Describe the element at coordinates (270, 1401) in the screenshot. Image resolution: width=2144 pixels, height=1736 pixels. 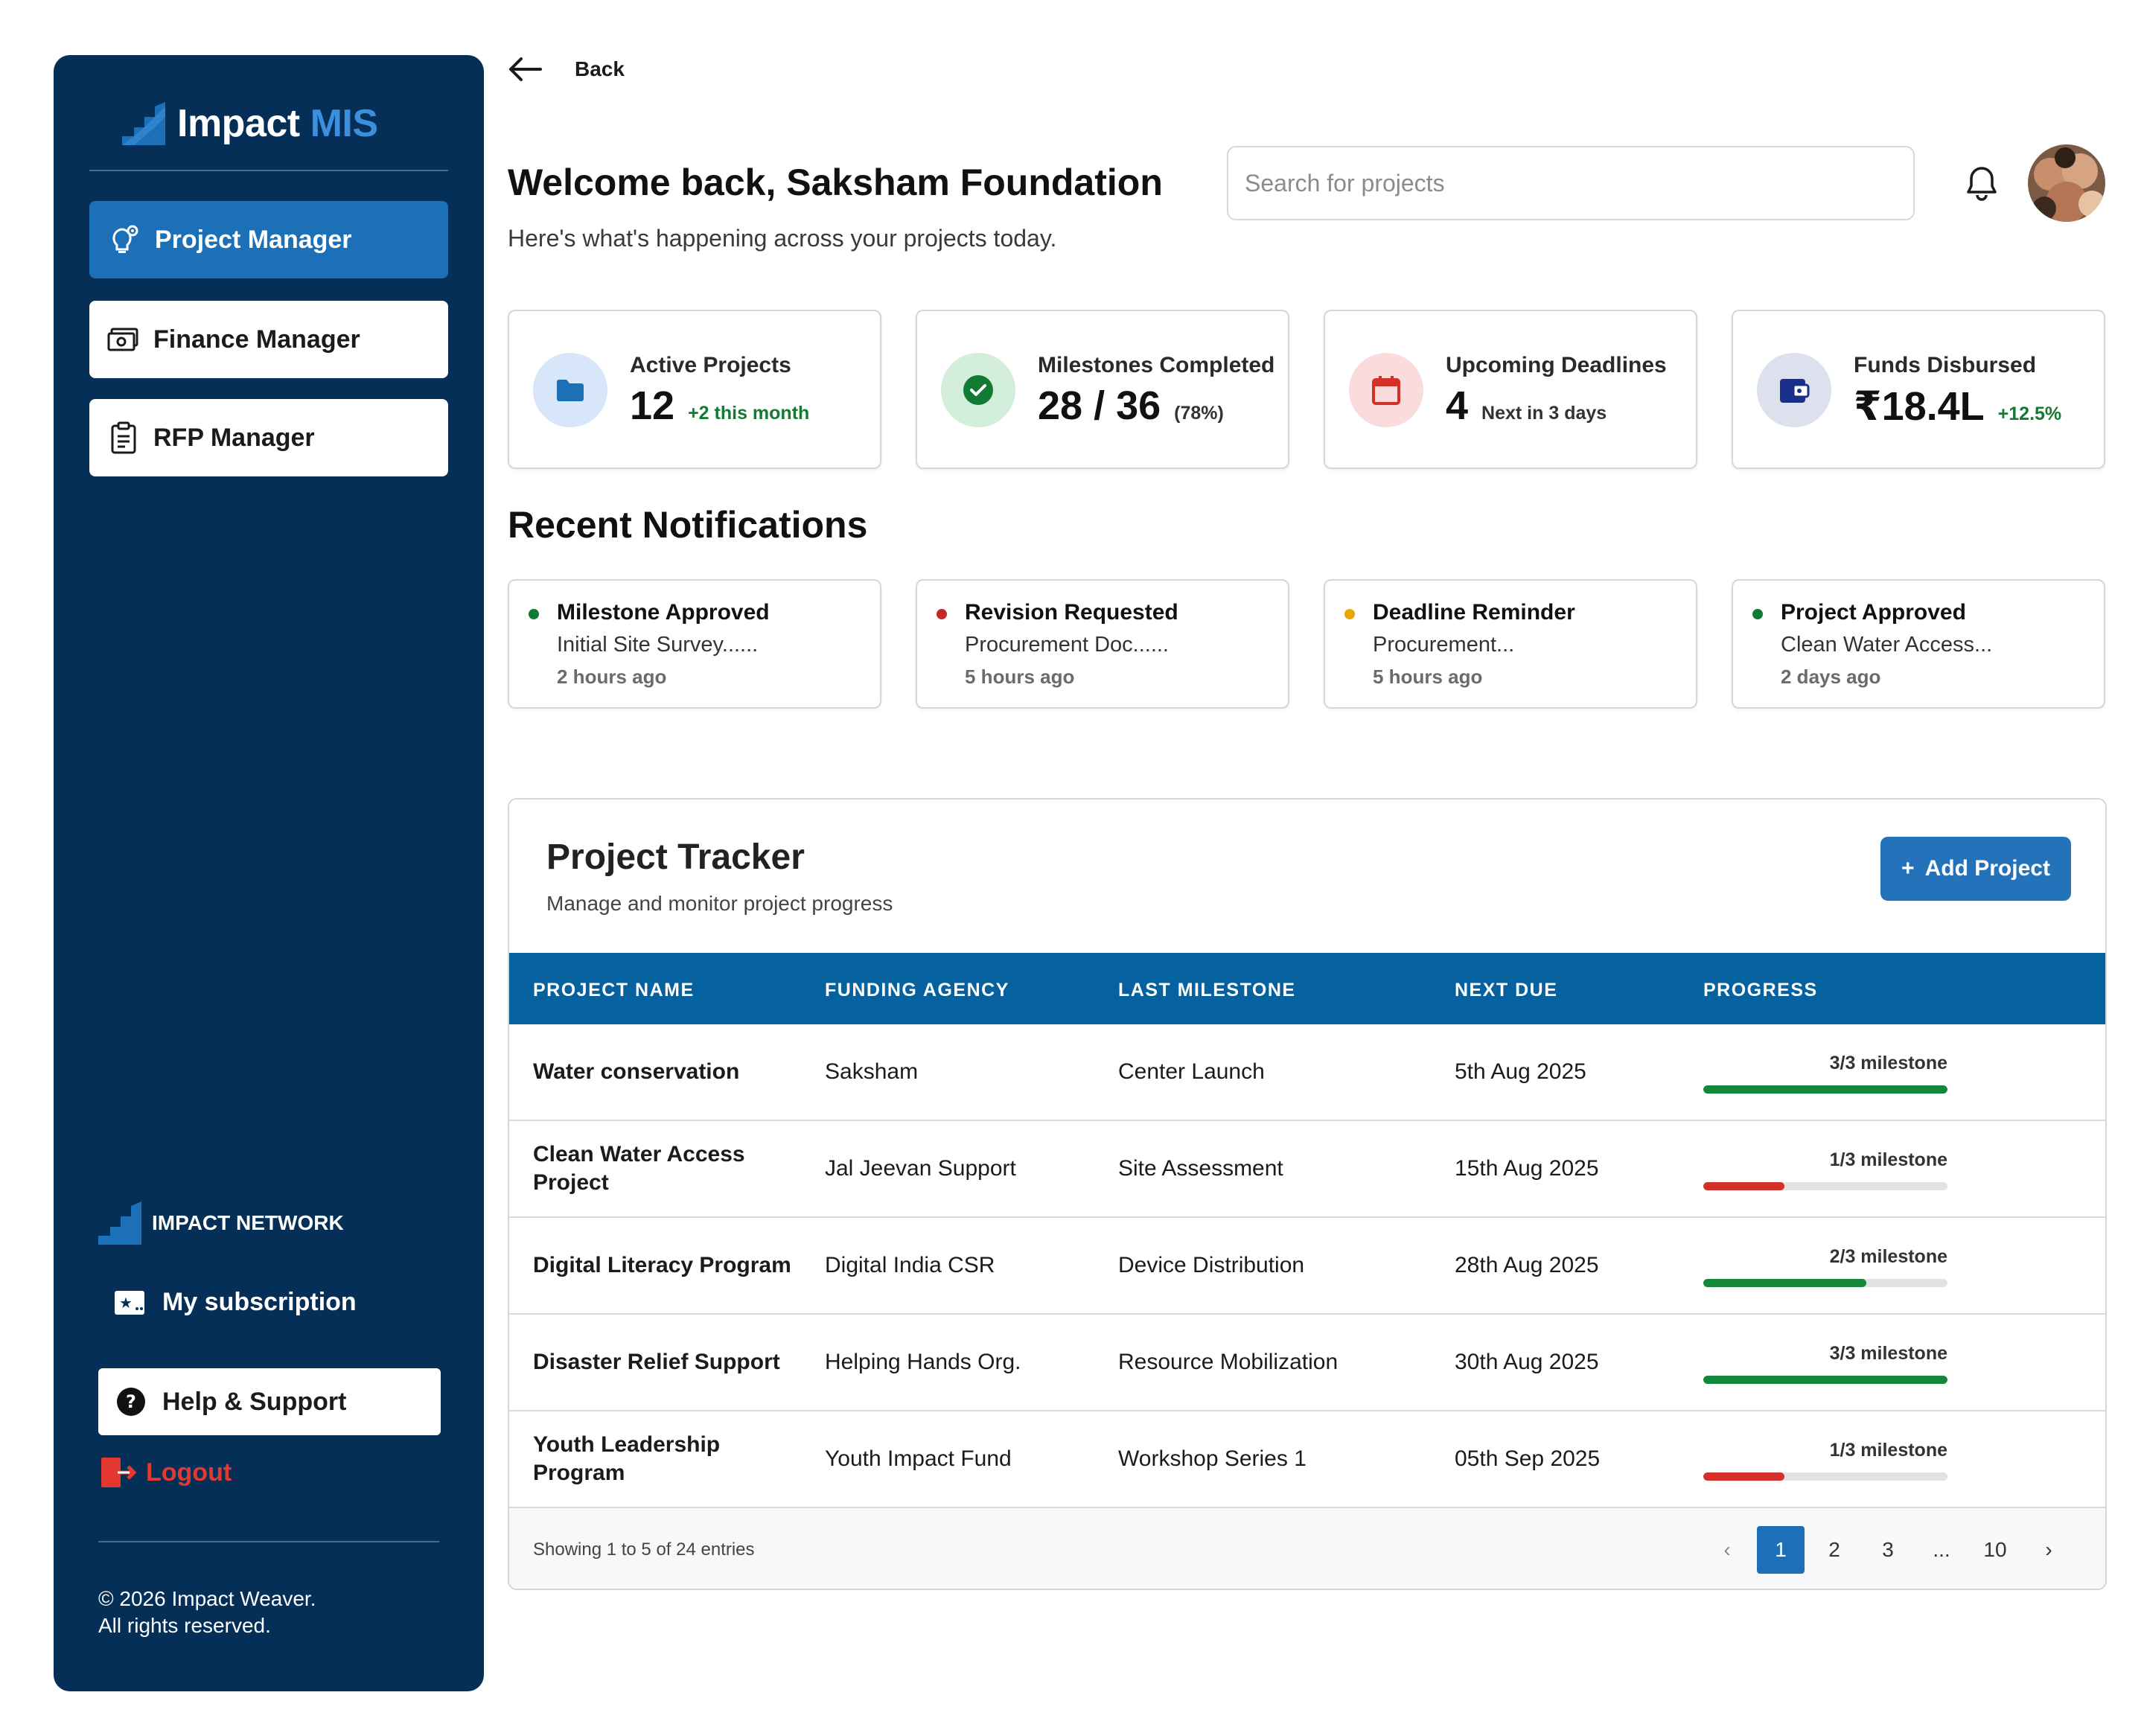
I see `help-support-button: ? Help & Support` at that location.